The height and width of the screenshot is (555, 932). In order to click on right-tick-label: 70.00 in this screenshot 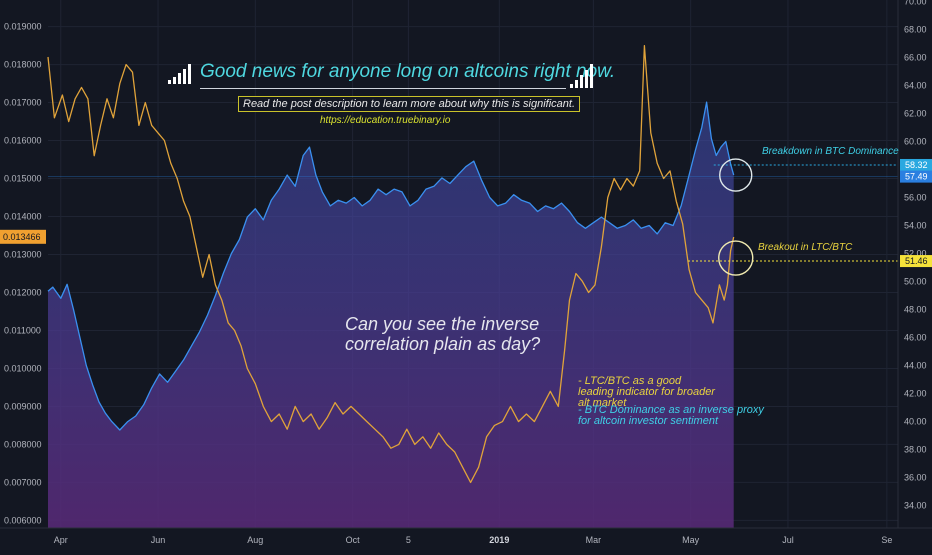, I will do `click(915, 3)`.